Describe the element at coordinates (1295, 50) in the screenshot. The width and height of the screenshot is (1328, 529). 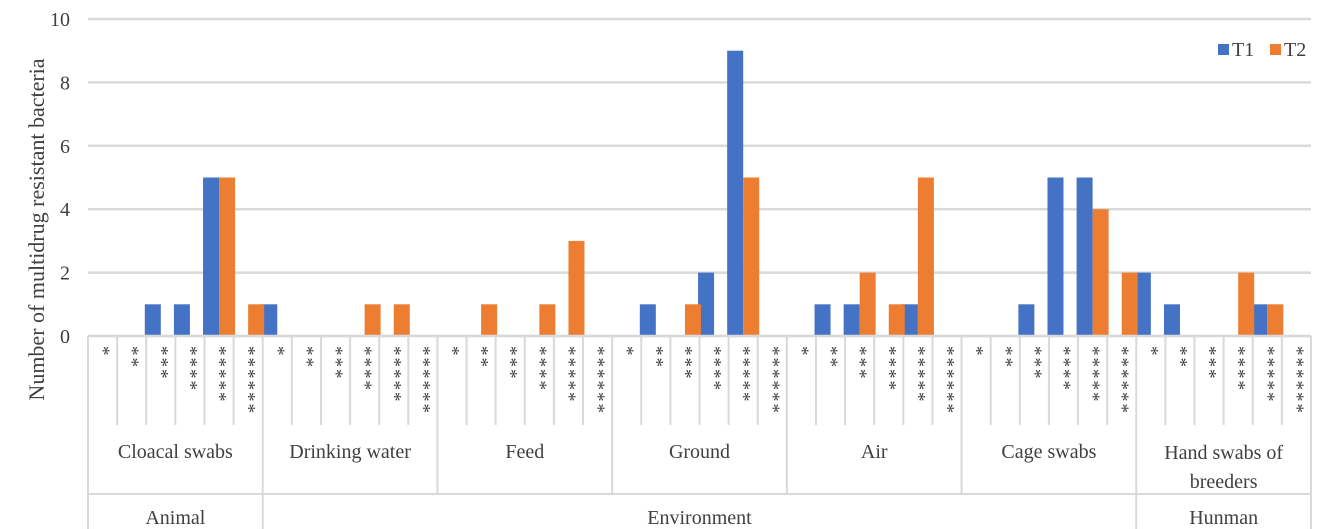
I see `legend-label: T2` at that location.